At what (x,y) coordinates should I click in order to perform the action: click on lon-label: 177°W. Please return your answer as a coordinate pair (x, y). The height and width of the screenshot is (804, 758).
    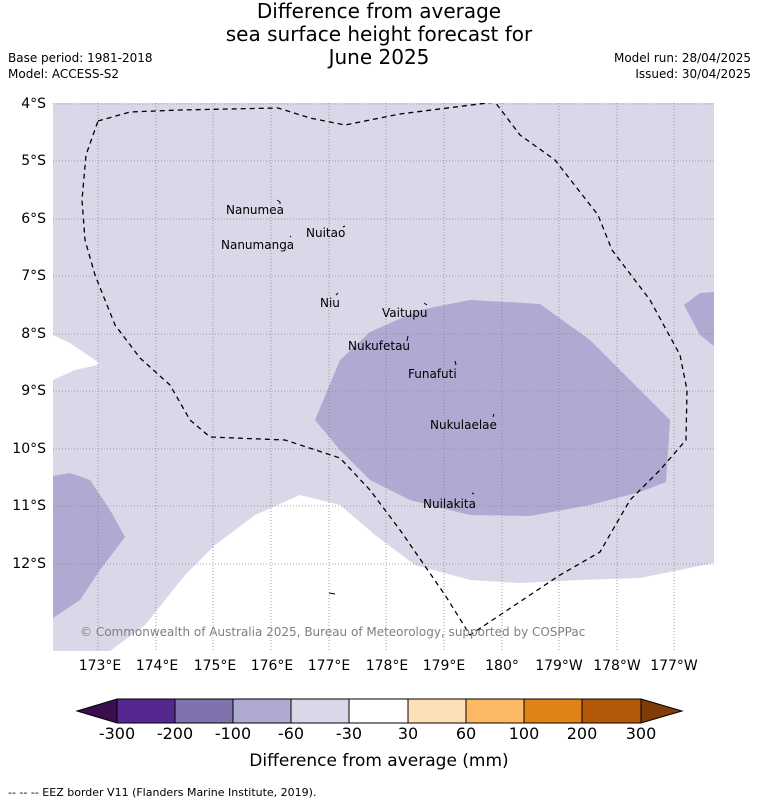
    Looking at the image, I should click on (674, 666).